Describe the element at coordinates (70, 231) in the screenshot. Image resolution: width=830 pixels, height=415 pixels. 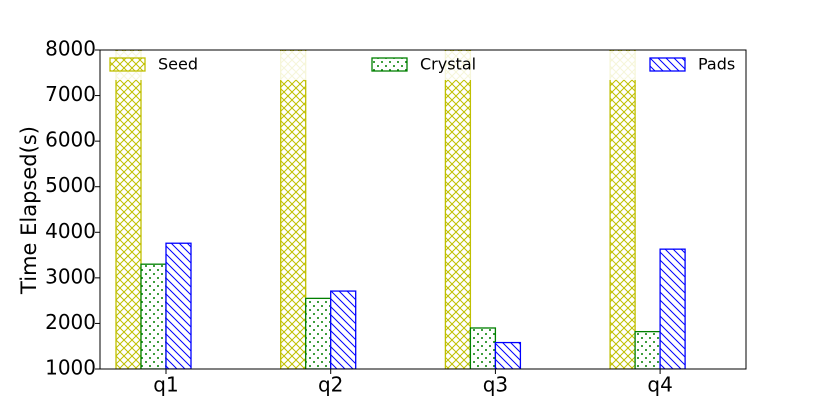
I see `y-tick-label: 4000` at that location.